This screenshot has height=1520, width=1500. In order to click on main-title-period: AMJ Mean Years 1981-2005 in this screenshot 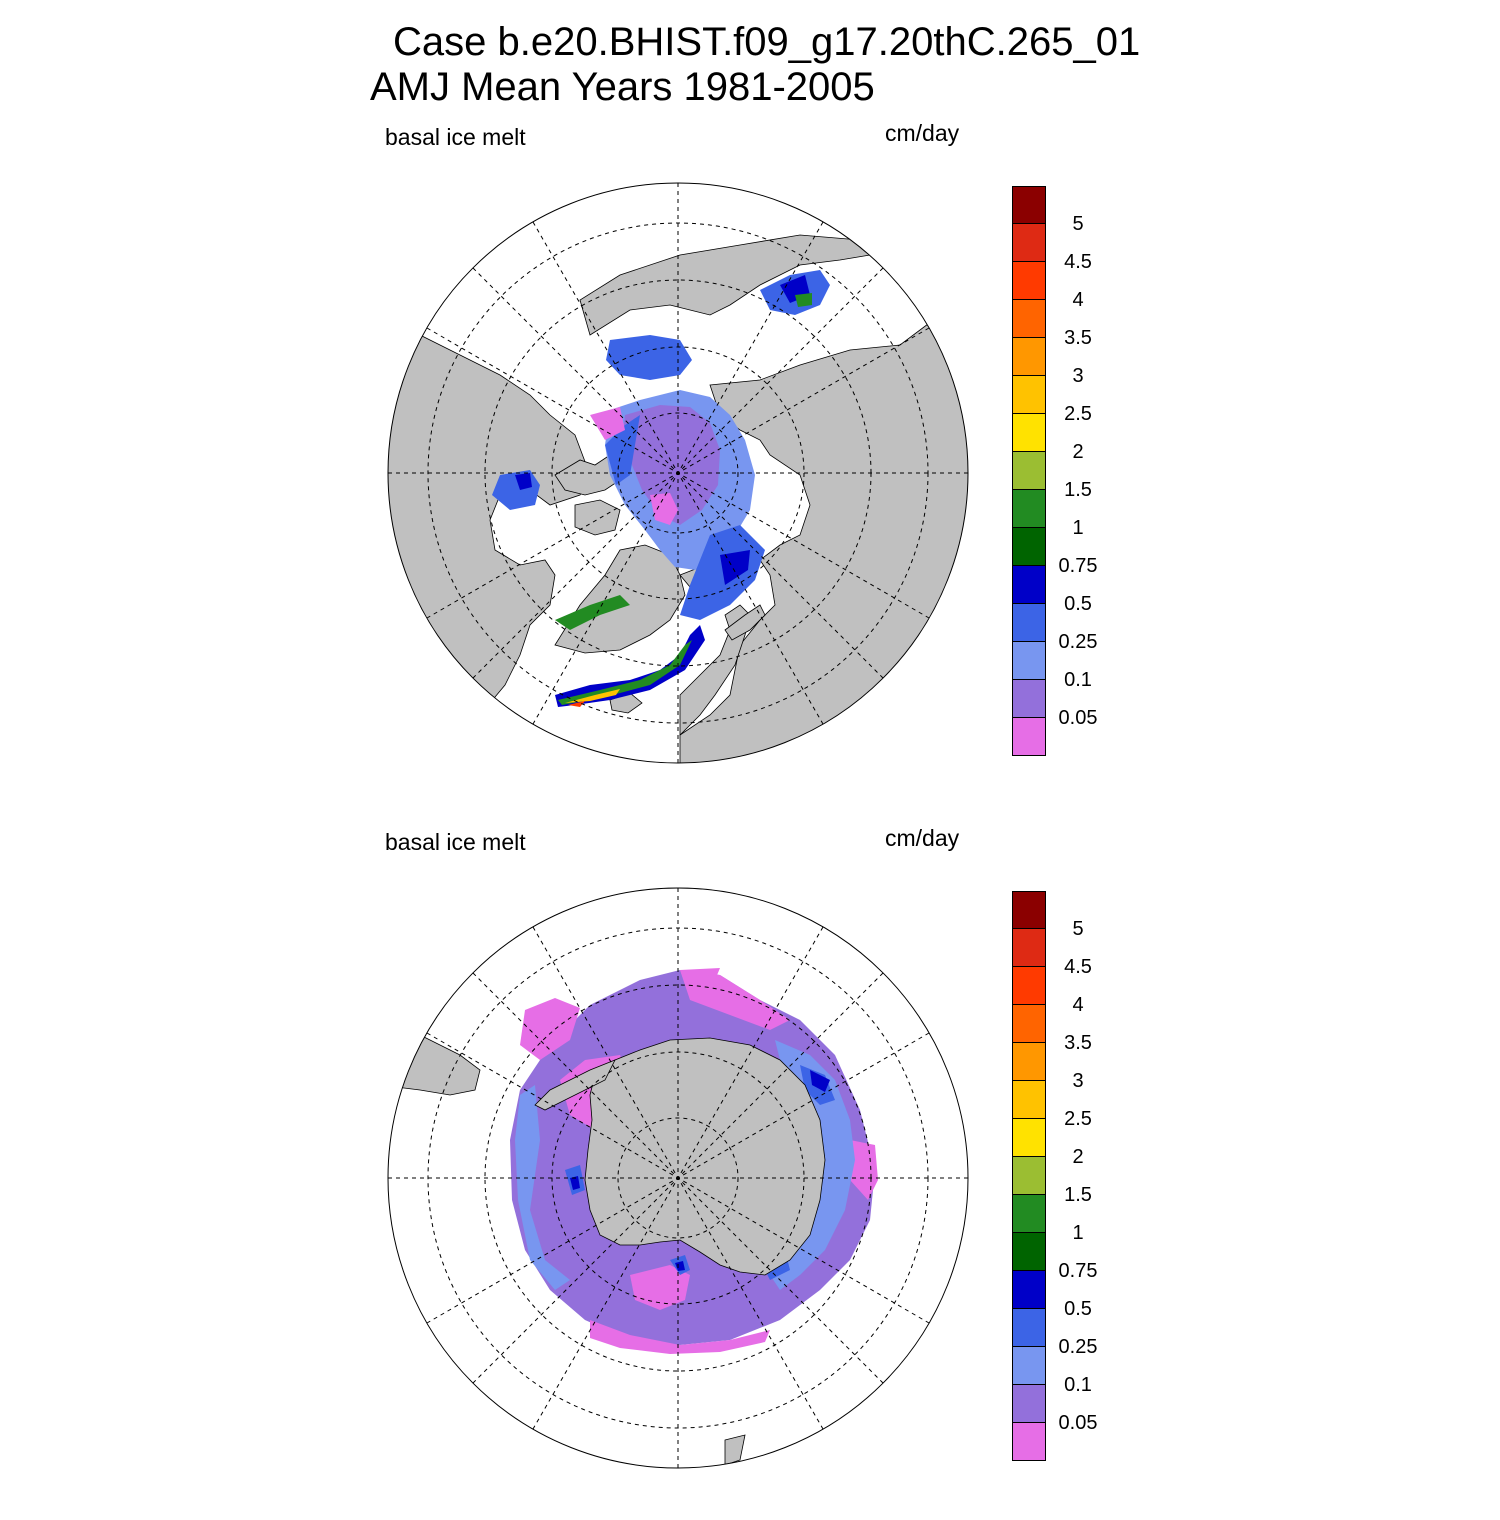, I will do `click(622, 87)`.